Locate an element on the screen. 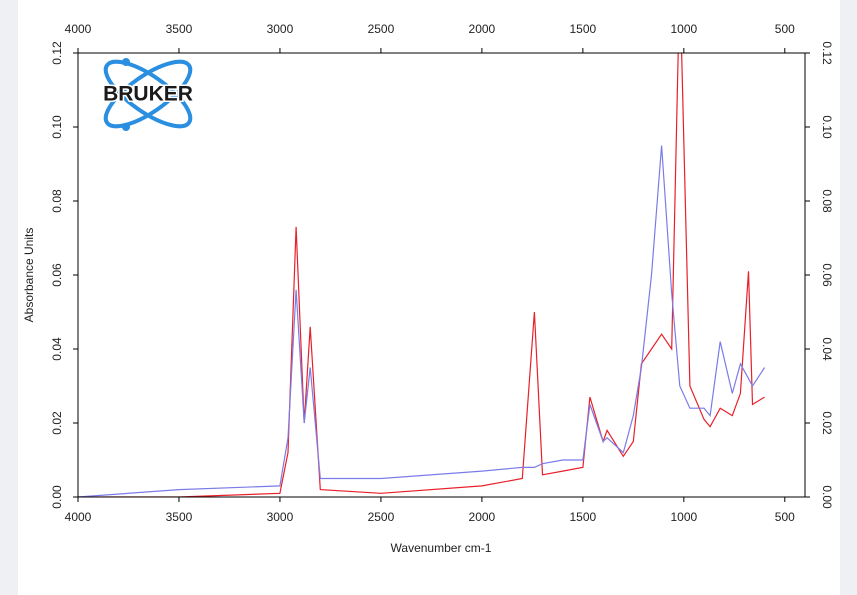  logo: BRUKER is located at coordinates (148, 94).